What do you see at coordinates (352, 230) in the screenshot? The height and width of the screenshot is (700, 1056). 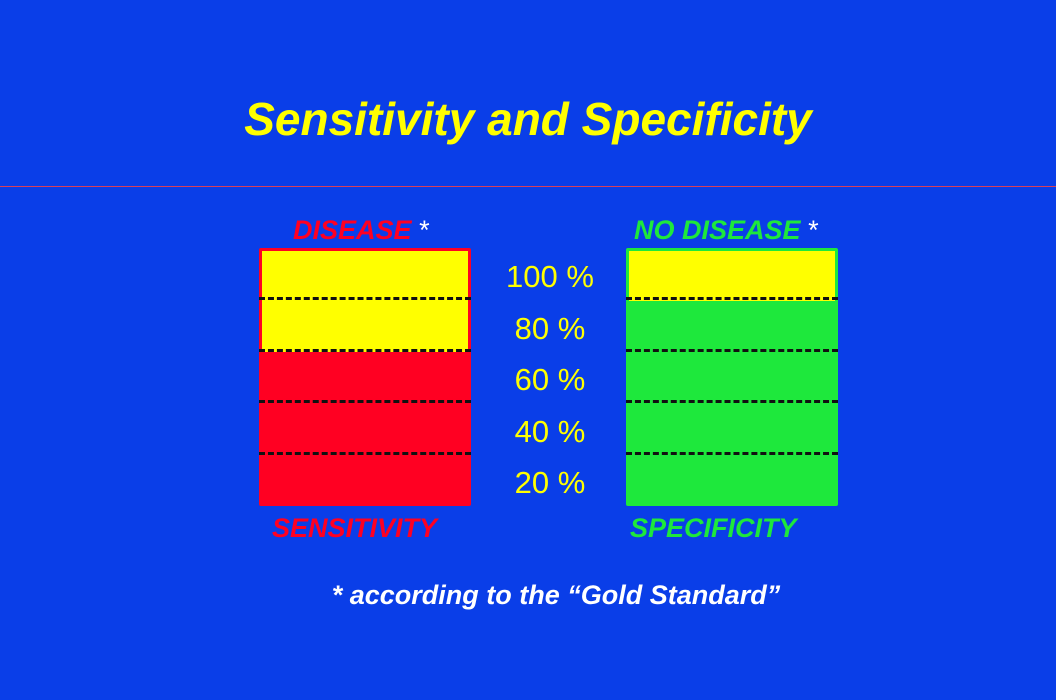 I see `disease-header-label: DISEASE` at bounding box center [352, 230].